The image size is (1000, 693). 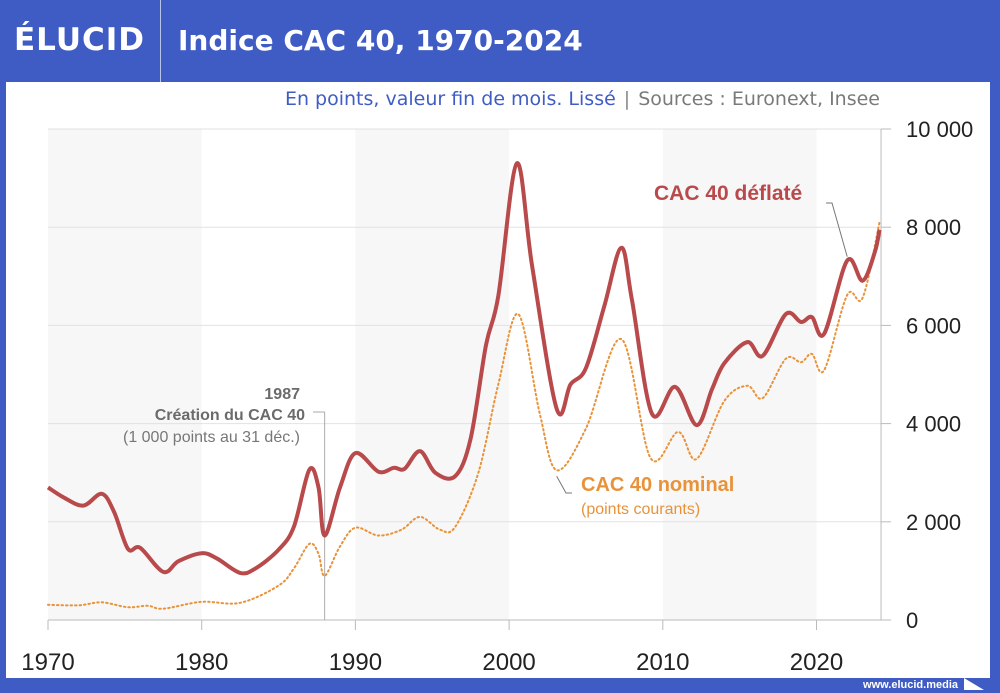 What do you see at coordinates (640, 509) in the screenshot?
I see `label-nominal-sub: (points courants)` at bounding box center [640, 509].